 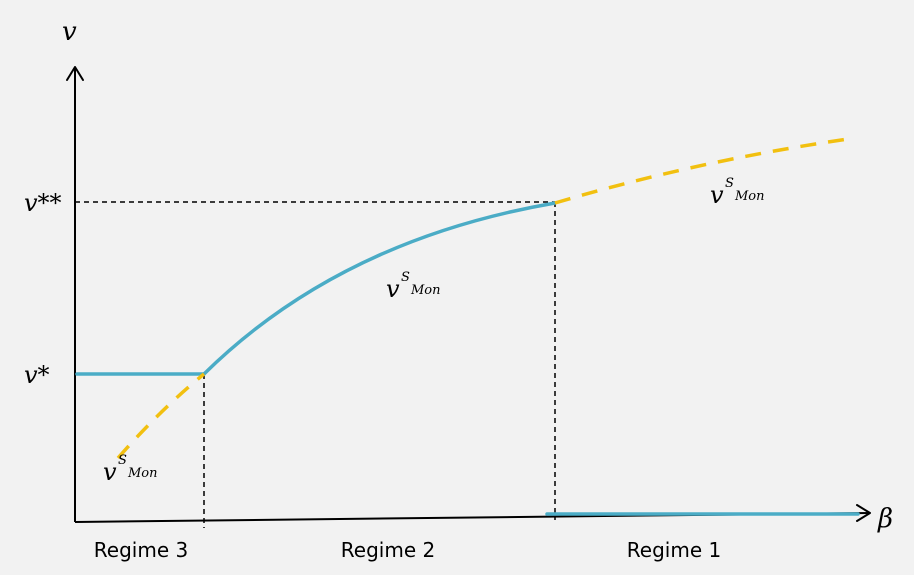 I want to click on v-double-star-label: v**, so click(x=43, y=203).